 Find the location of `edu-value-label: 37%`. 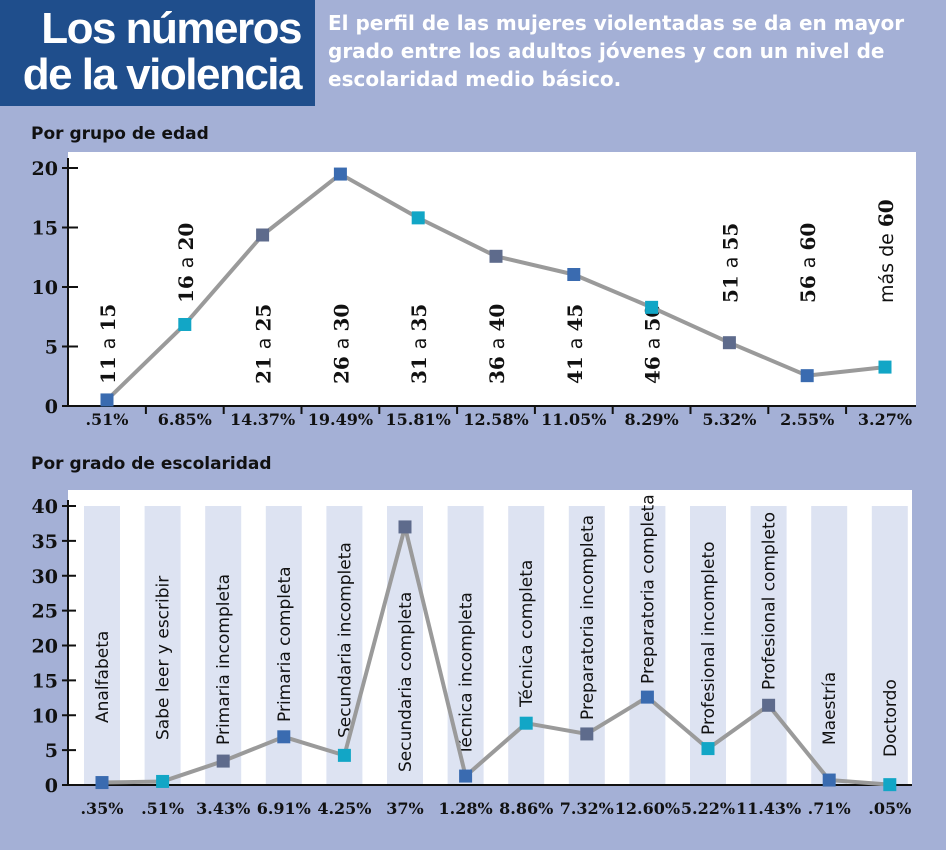

edu-value-label: 37% is located at coordinates (404, 808).